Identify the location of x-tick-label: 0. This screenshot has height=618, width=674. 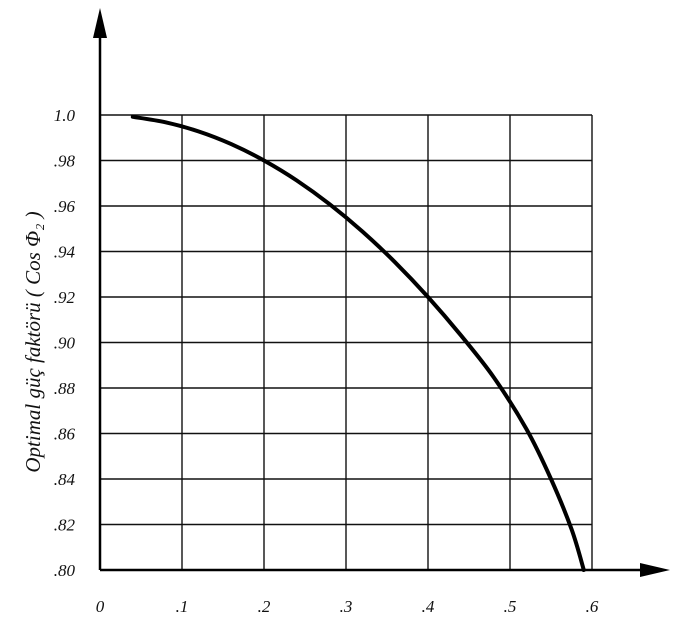
(100, 606).